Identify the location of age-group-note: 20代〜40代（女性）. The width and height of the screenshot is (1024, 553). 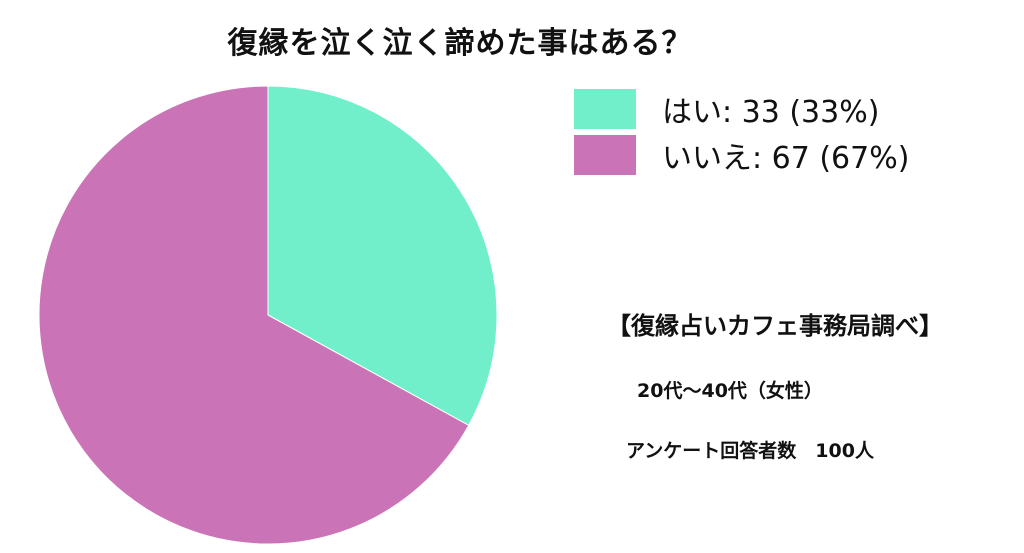
(730, 391).